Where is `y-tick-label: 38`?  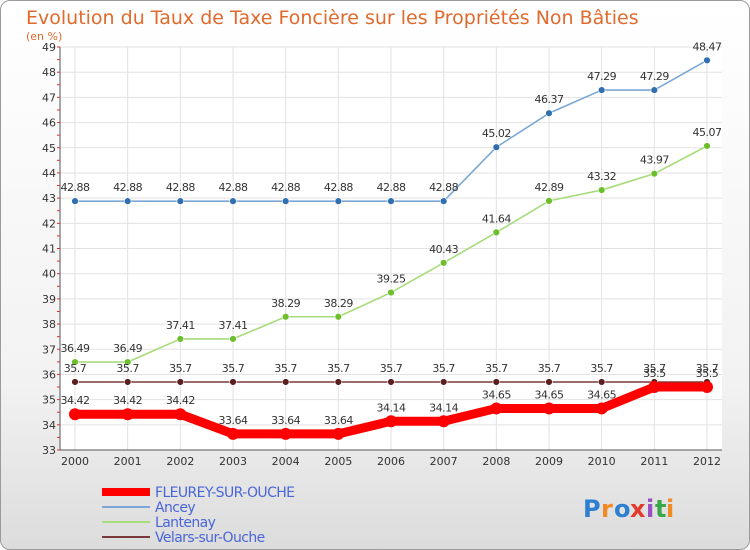
y-tick-label: 38 is located at coordinates (49, 324).